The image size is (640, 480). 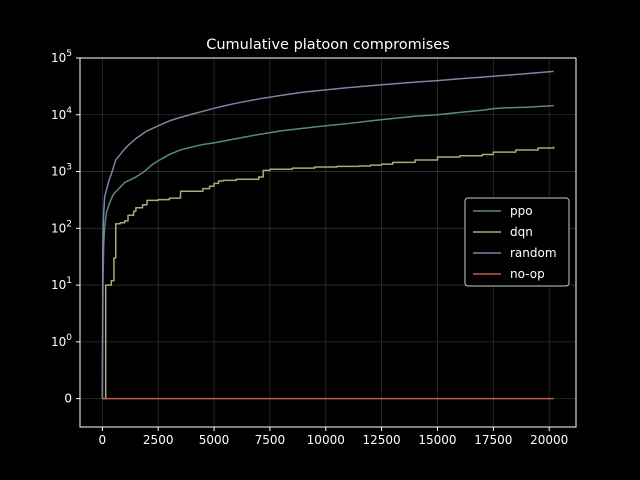 What do you see at coordinates (382, 440) in the screenshot?
I see `x-tick-label: 12500` at bounding box center [382, 440].